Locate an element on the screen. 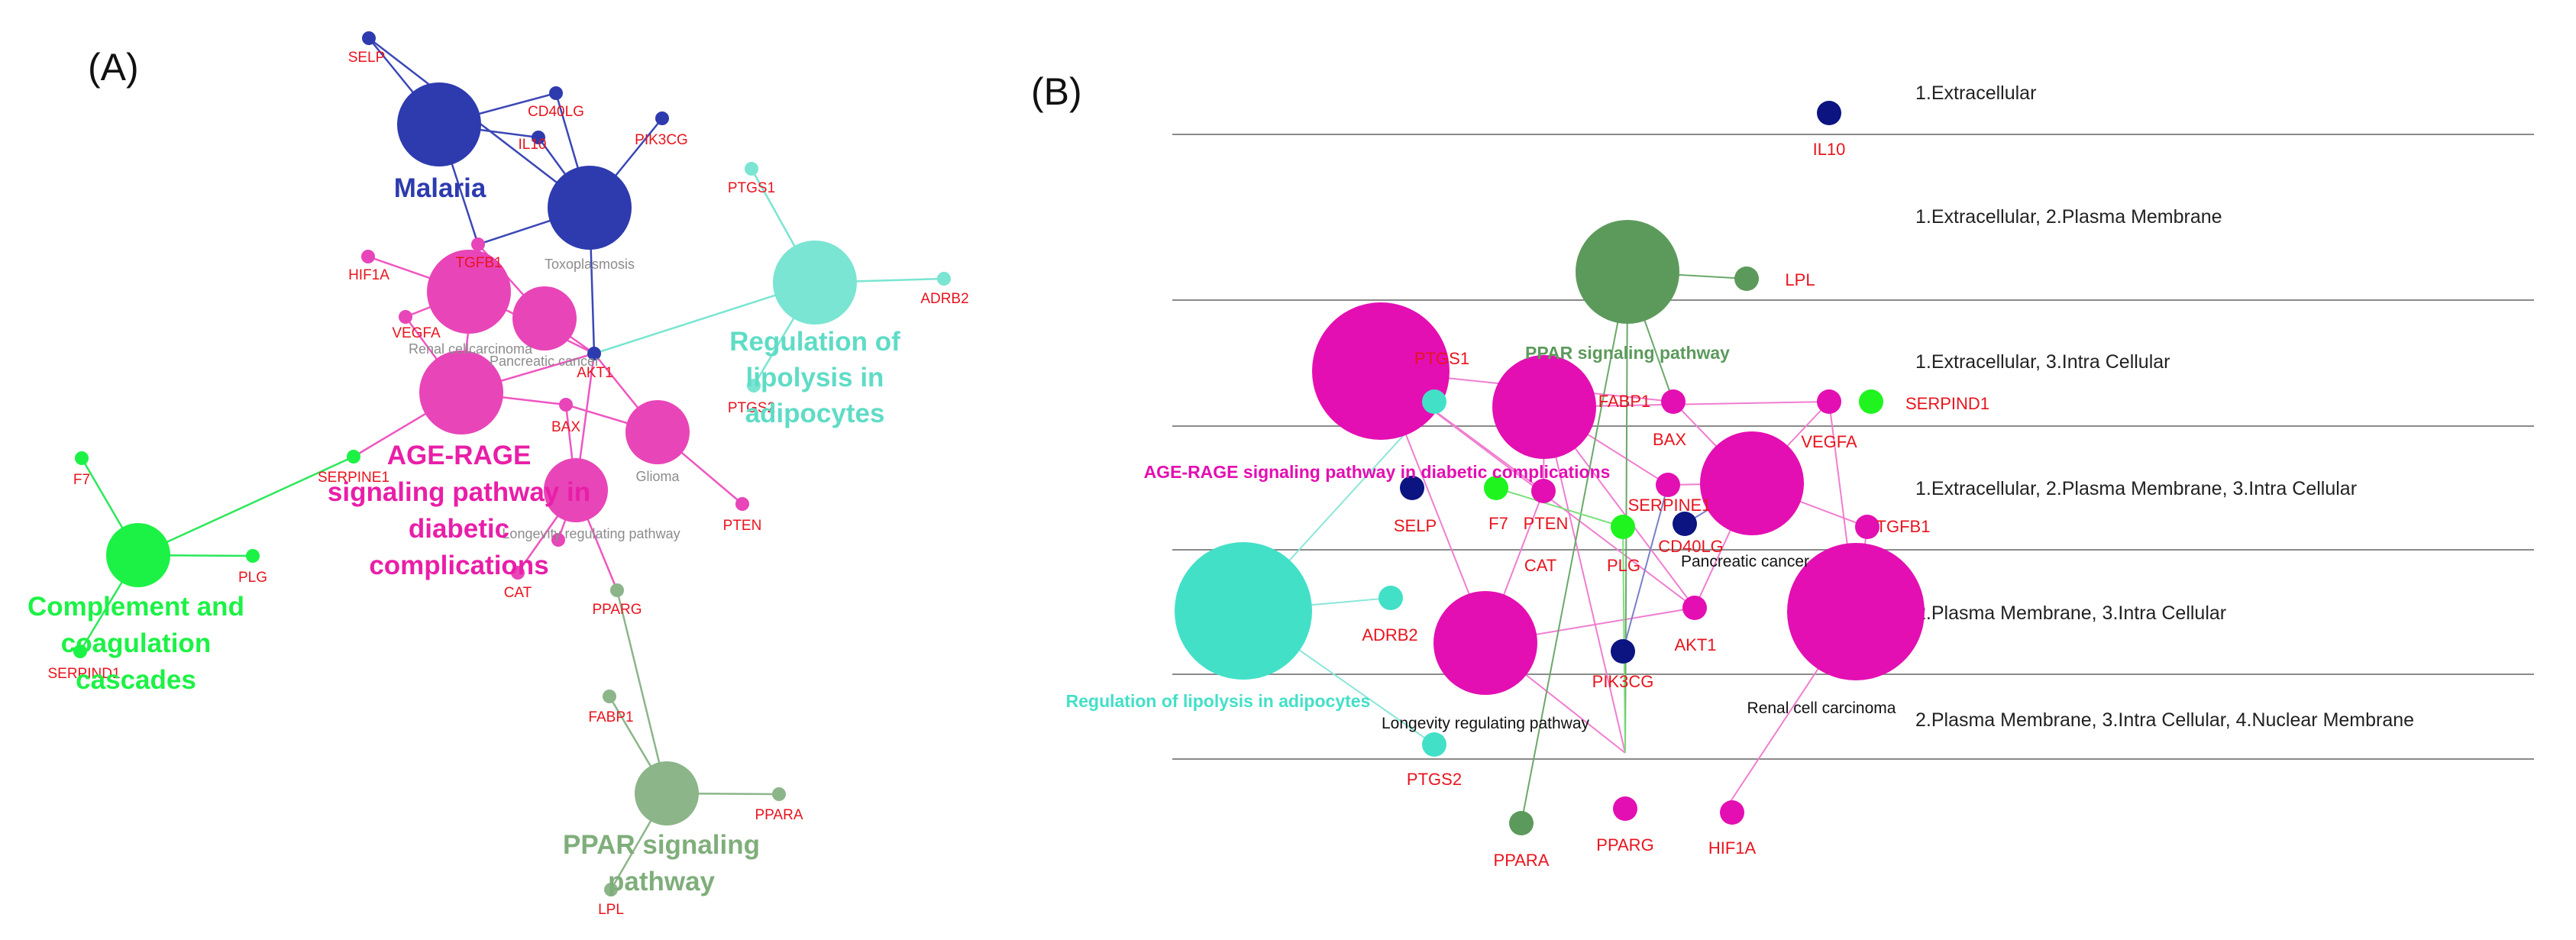 This screenshot has width=2576, height=940. gene-node-bax is located at coordinates (566, 405).